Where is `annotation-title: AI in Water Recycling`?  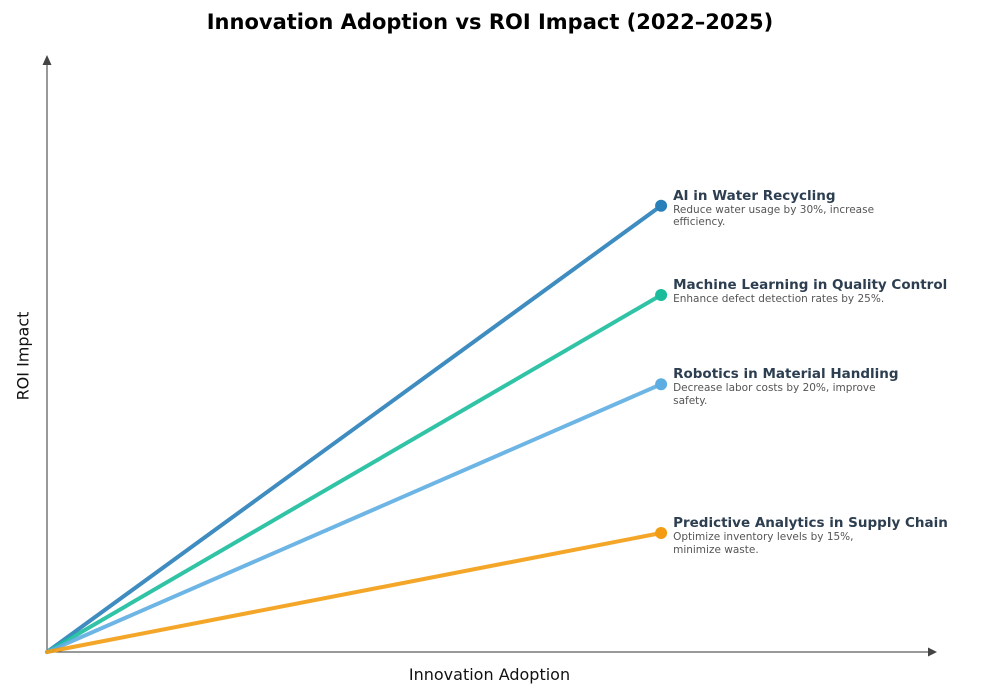
annotation-title: AI in Water Recycling is located at coordinates (754, 195).